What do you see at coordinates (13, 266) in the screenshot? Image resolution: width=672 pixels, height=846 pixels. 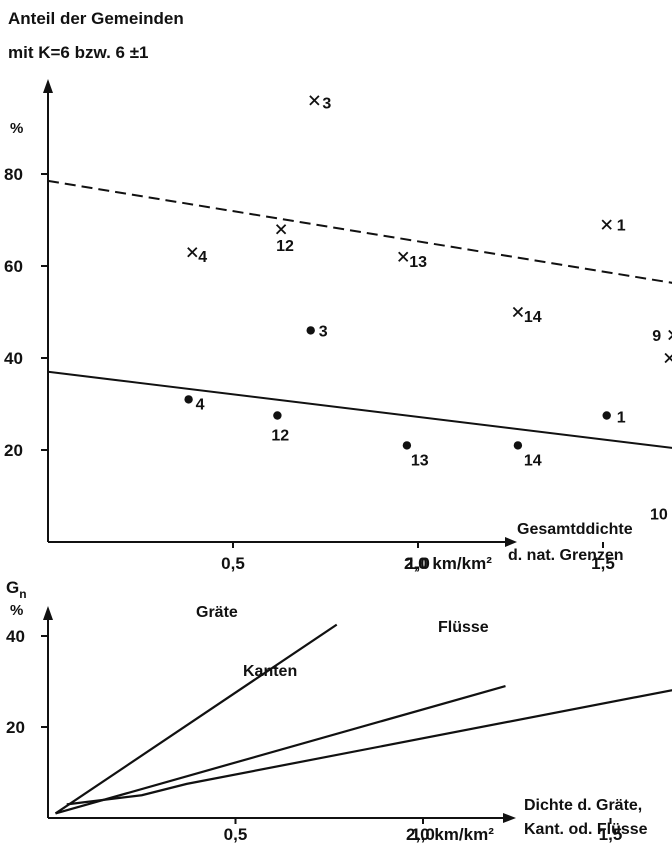 I see `y-tick-label: 60` at bounding box center [13, 266].